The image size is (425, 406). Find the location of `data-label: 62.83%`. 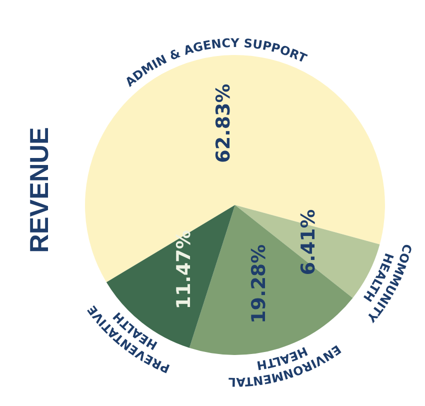

data-label: 62.83% is located at coordinates (223, 123).